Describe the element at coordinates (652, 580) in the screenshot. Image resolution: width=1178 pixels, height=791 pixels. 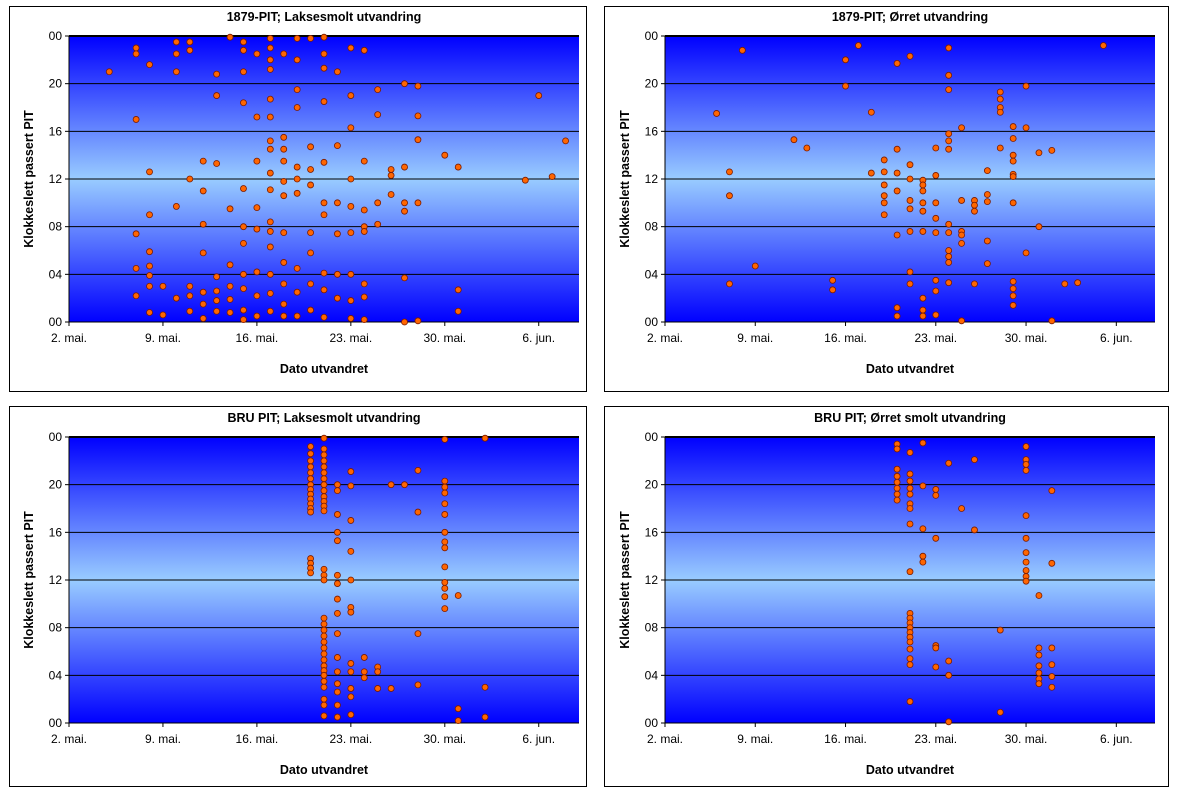
I see `y-tick-label: 12` at that location.